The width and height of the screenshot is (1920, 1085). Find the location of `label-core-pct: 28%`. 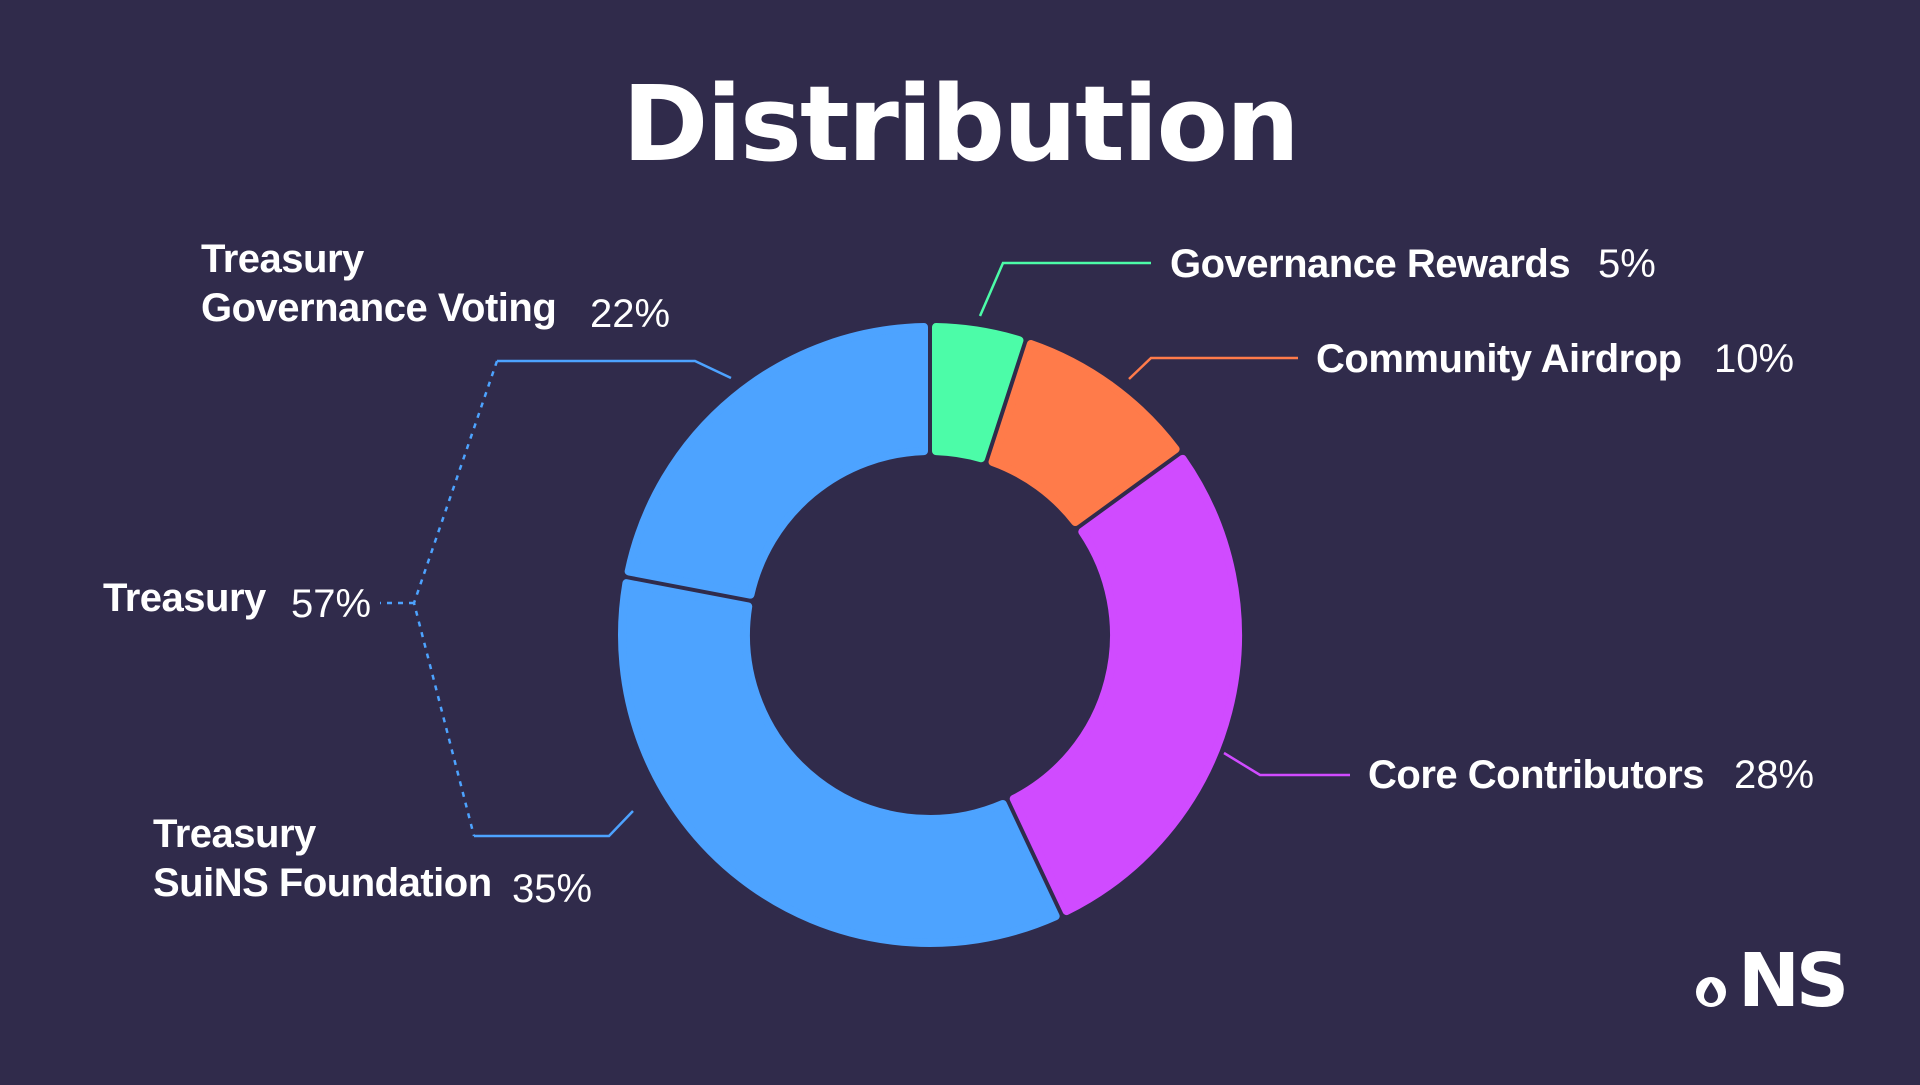

label-core-pct: 28% is located at coordinates (1774, 775).